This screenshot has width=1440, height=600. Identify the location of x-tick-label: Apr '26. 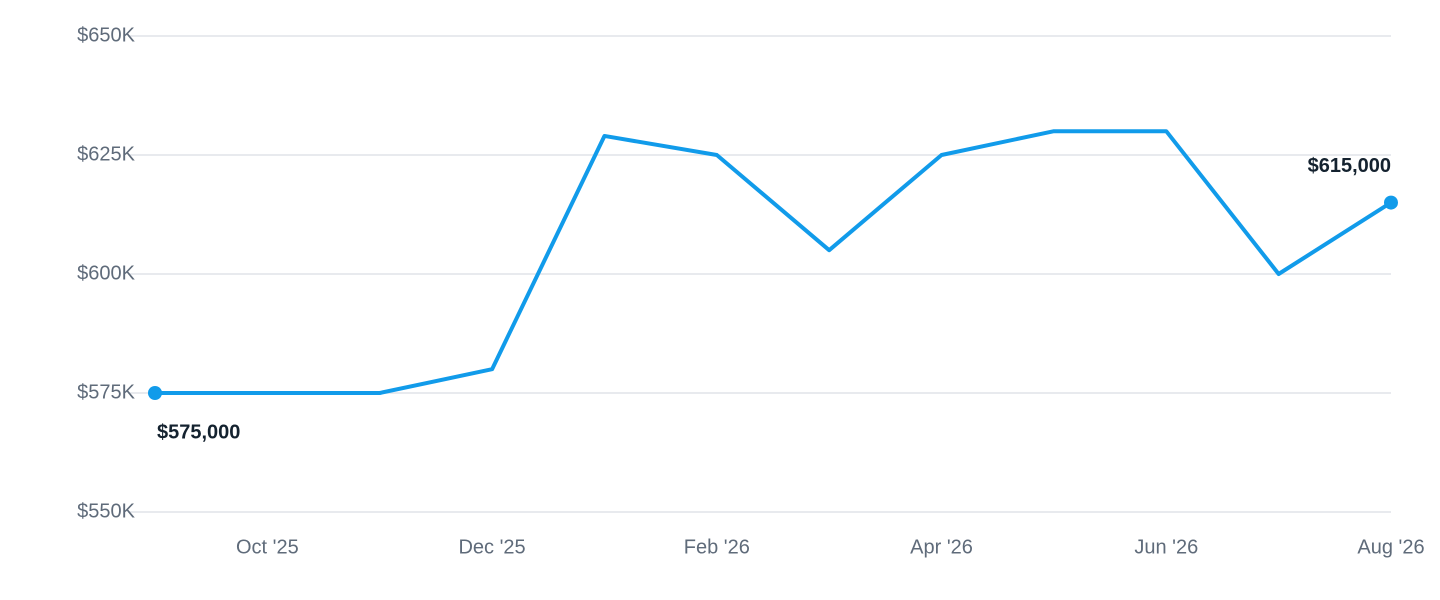
(941, 547).